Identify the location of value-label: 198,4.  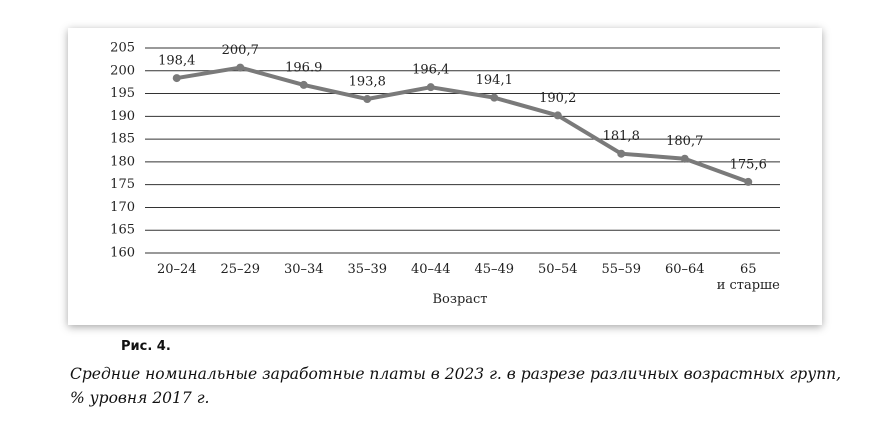
(176, 61).